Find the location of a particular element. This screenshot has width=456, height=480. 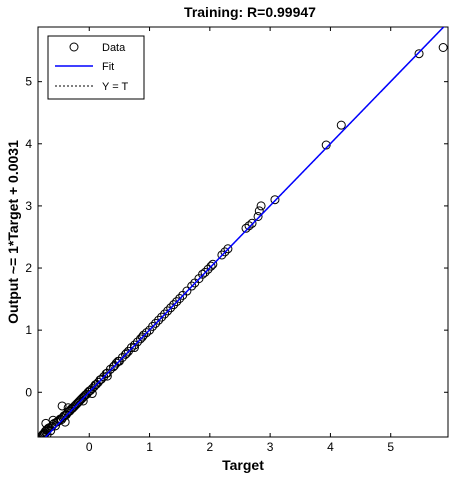

chart-title: Training: R=0.99947 is located at coordinates (250, 12).